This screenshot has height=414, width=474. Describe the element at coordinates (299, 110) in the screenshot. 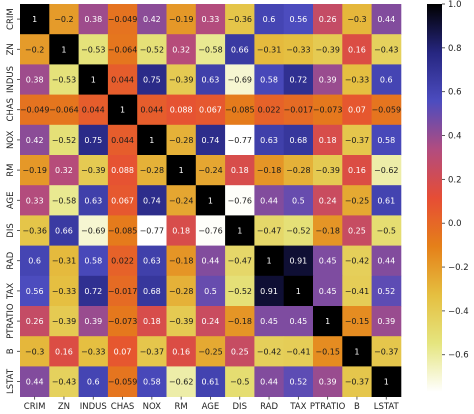

I see `cell-value-label: −0.017` at that location.